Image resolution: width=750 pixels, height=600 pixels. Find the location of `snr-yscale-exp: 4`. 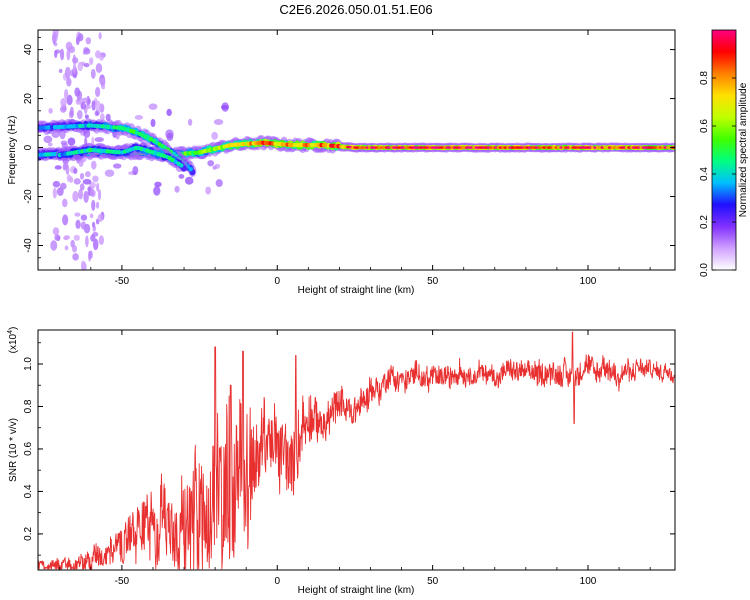

snr-yscale-exp: 4 is located at coordinates (10, 332).